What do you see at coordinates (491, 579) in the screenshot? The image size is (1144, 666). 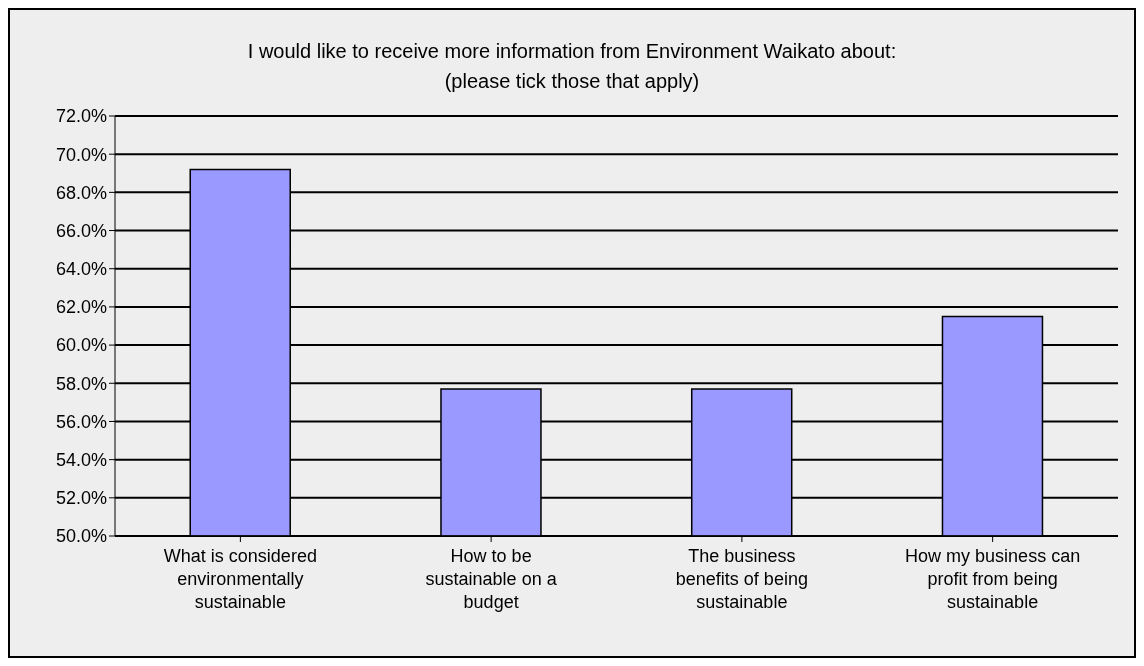 I see `x-tick-label: How to be sustainable on a budget` at bounding box center [491, 579].